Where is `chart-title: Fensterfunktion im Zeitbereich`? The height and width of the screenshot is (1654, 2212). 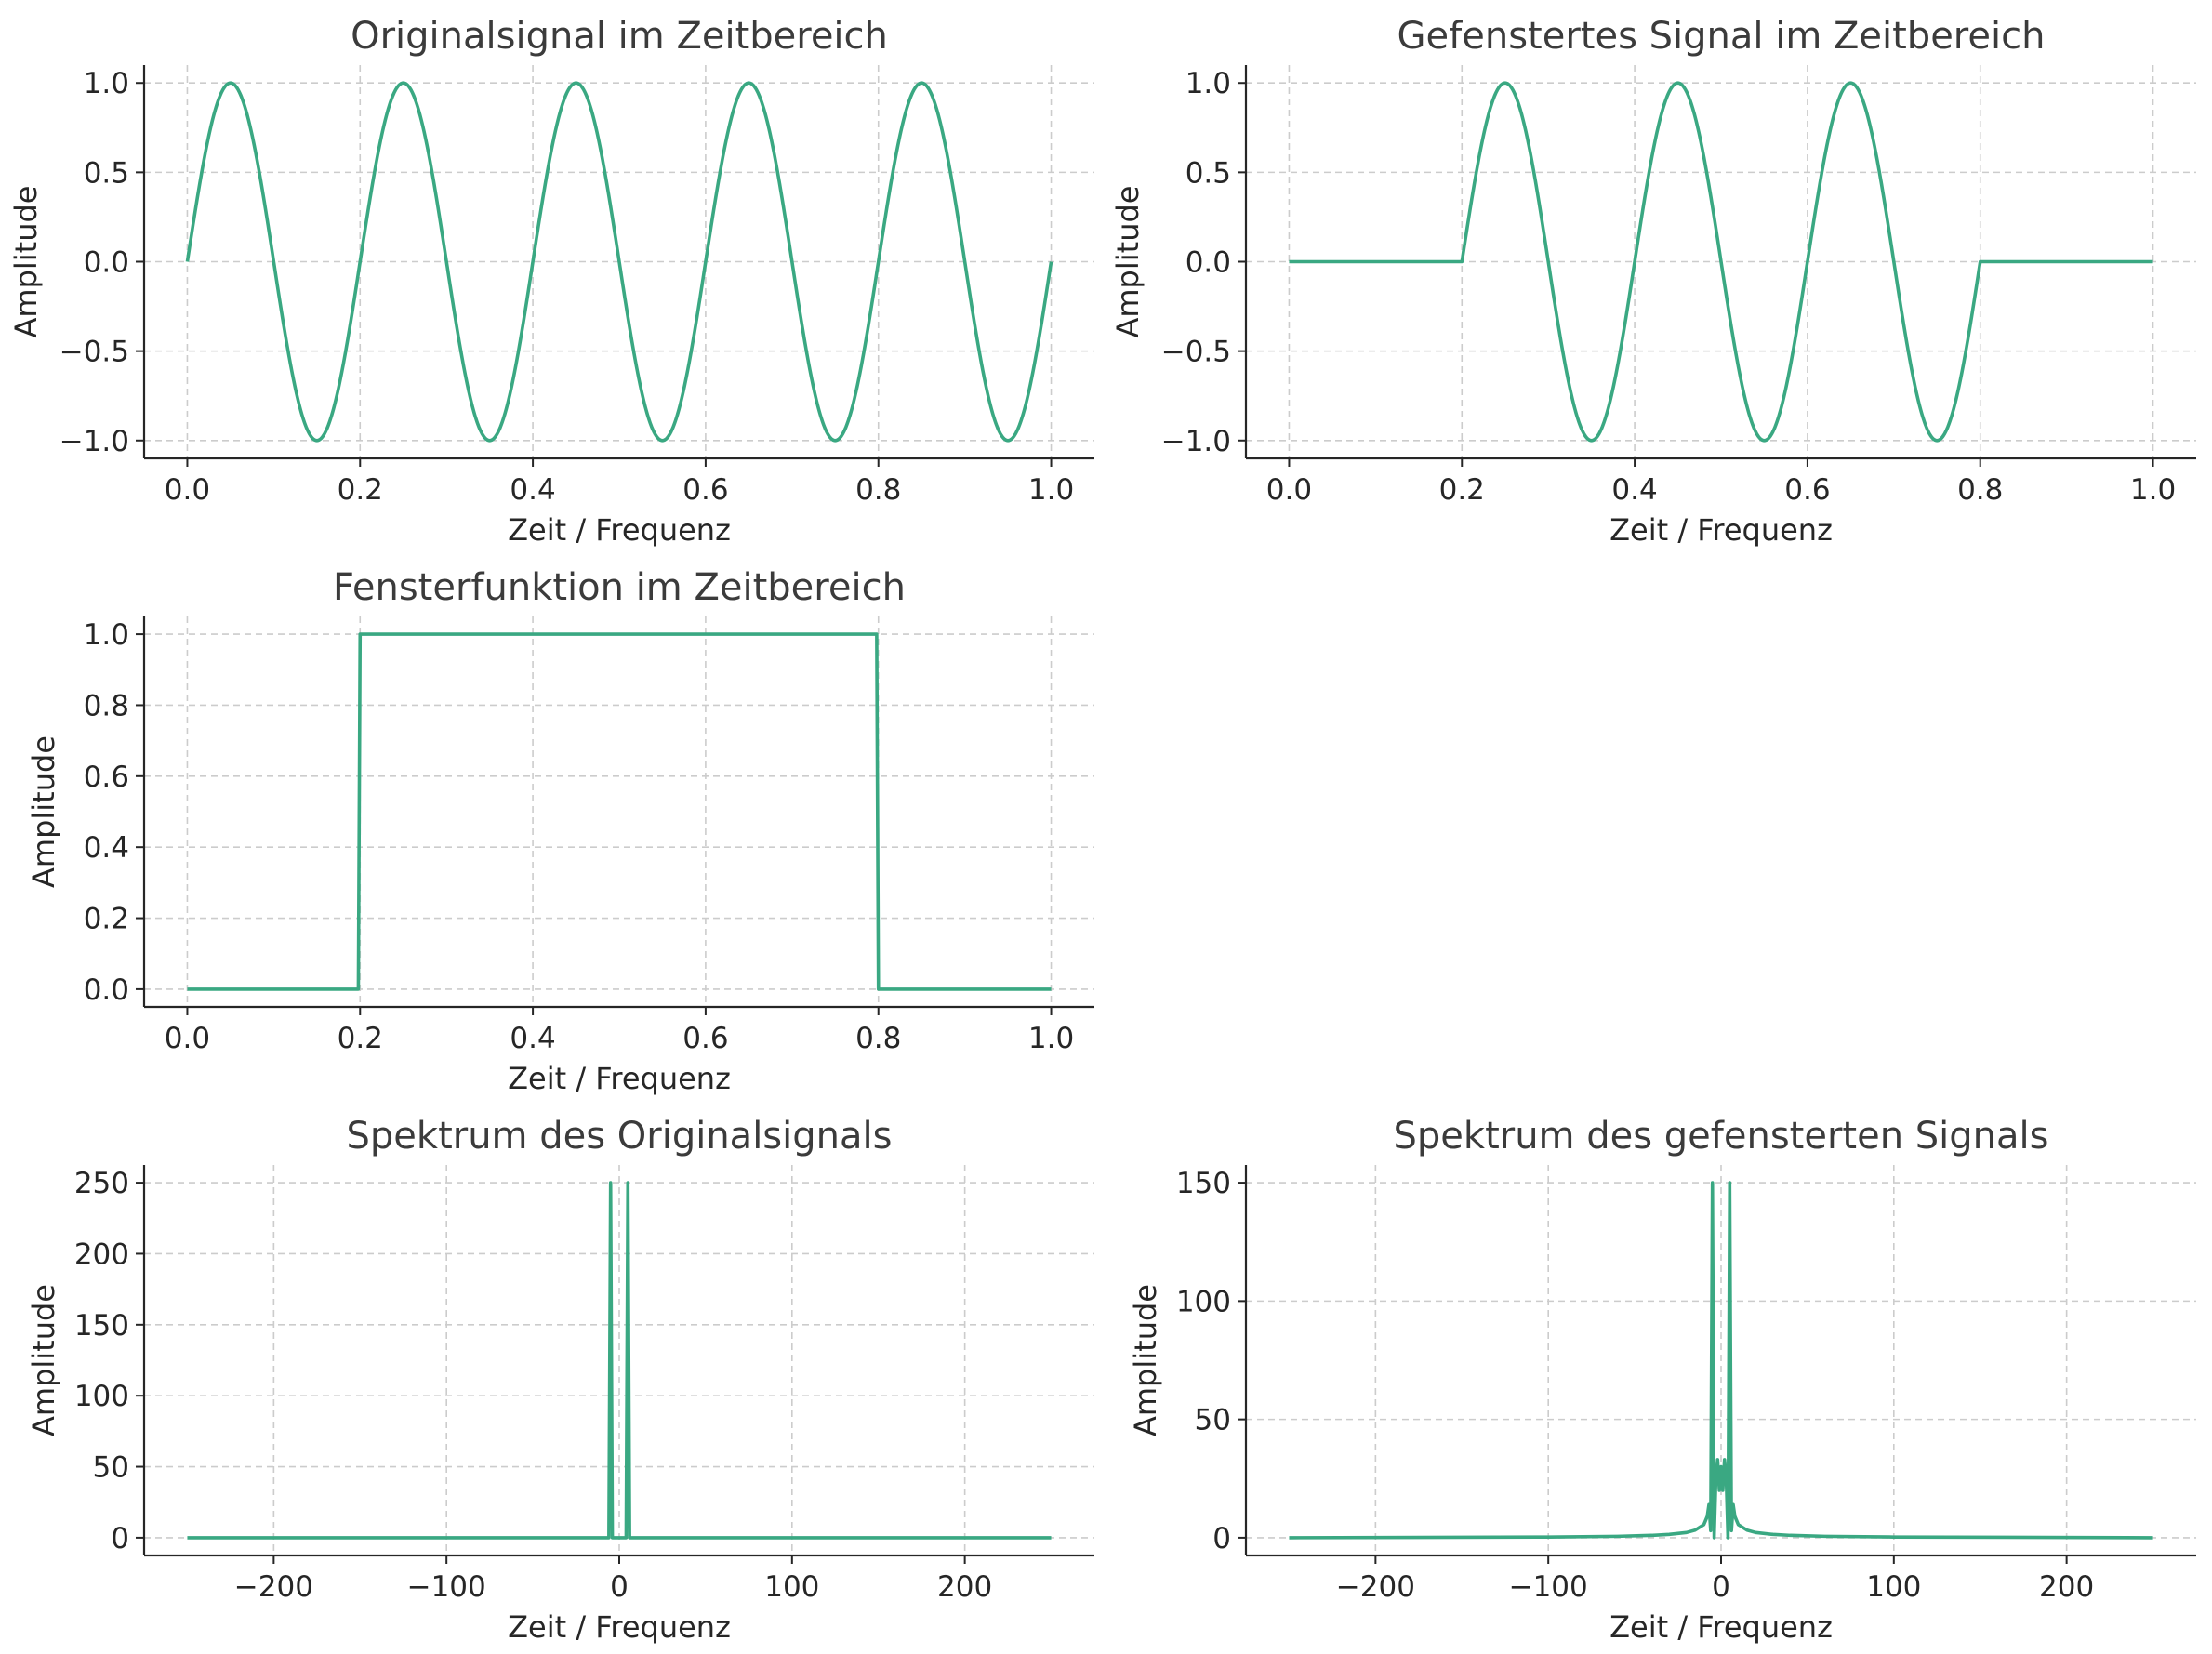
chart-title: Fensterfunktion im Zeitbereich is located at coordinates (619, 587).